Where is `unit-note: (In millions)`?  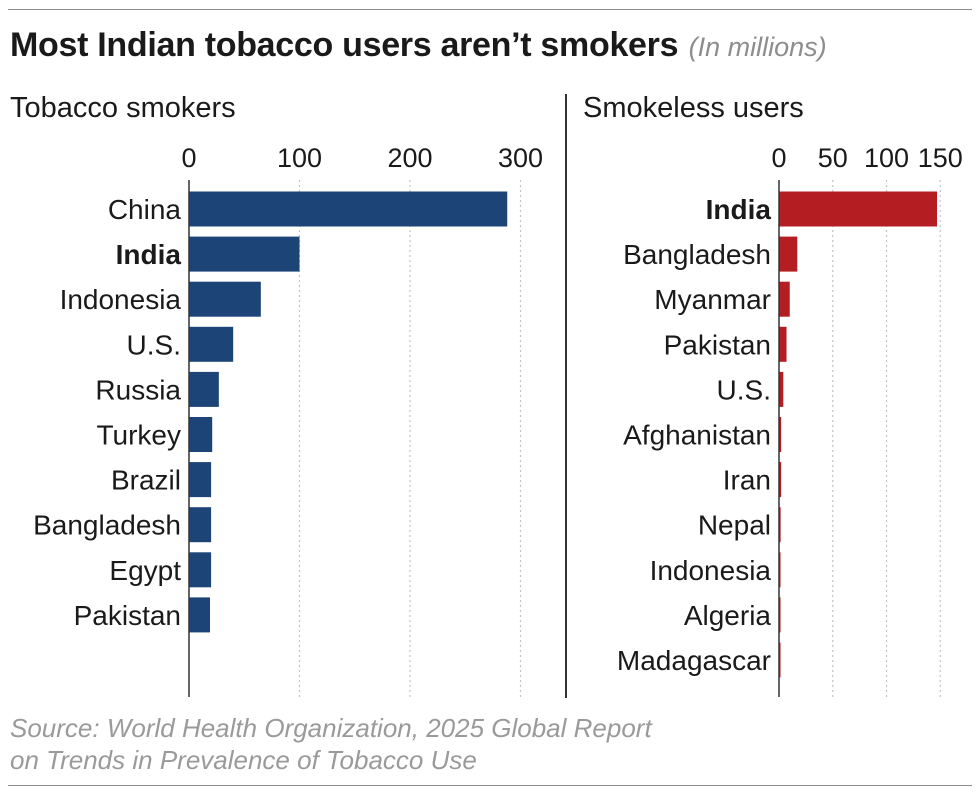 unit-note: (In millions) is located at coordinates (757, 47).